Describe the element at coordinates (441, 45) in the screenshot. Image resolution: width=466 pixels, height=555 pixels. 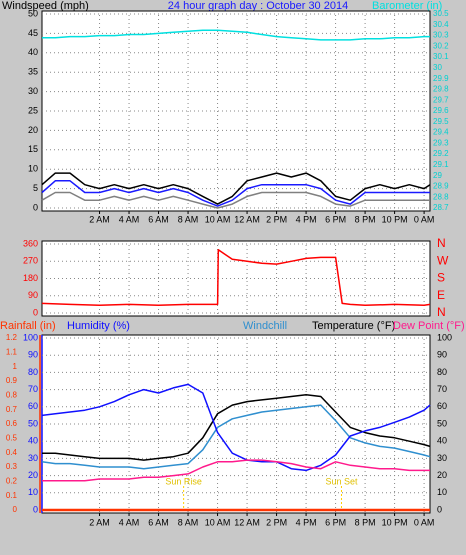
I see `y-tick-label: 30.2` at that location.